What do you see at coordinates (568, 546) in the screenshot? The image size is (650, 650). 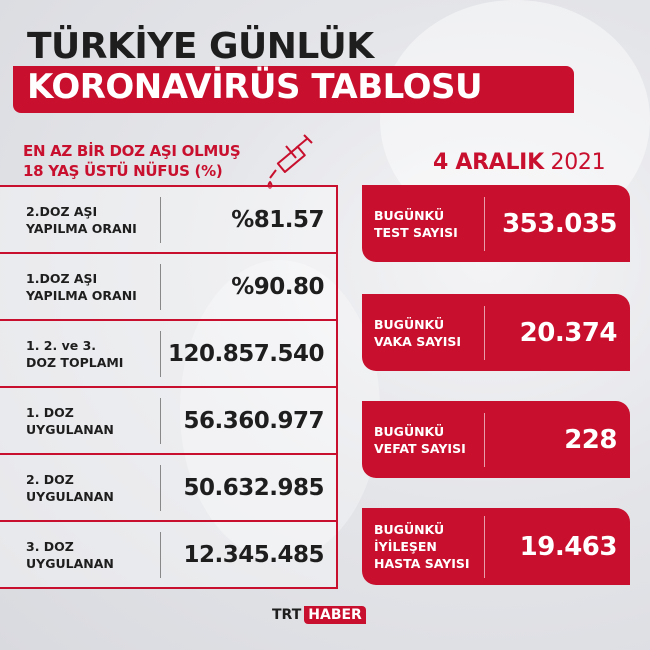 I see `card-value: 19.463` at bounding box center [568, 546].